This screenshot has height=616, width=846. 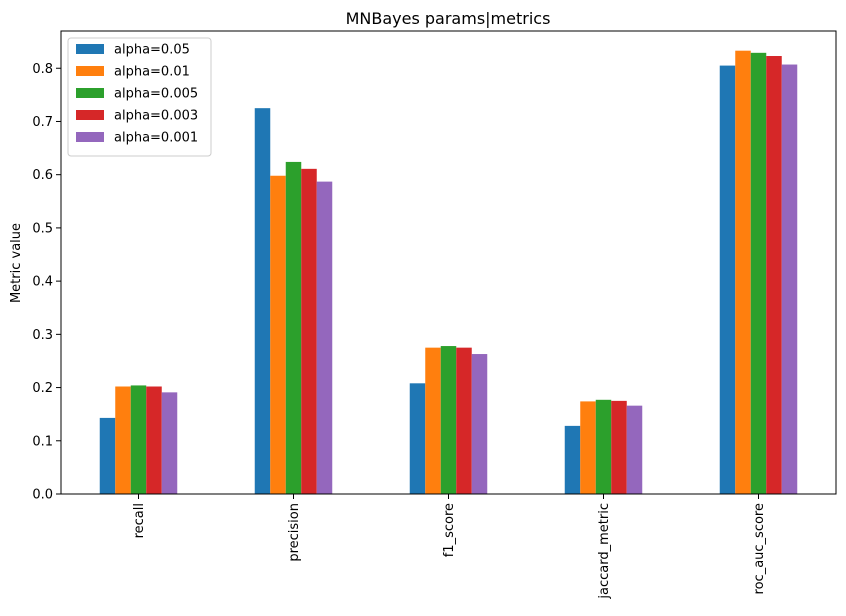 I want to click on legend-label: alpha=0.003, so click(x=156, y=116).